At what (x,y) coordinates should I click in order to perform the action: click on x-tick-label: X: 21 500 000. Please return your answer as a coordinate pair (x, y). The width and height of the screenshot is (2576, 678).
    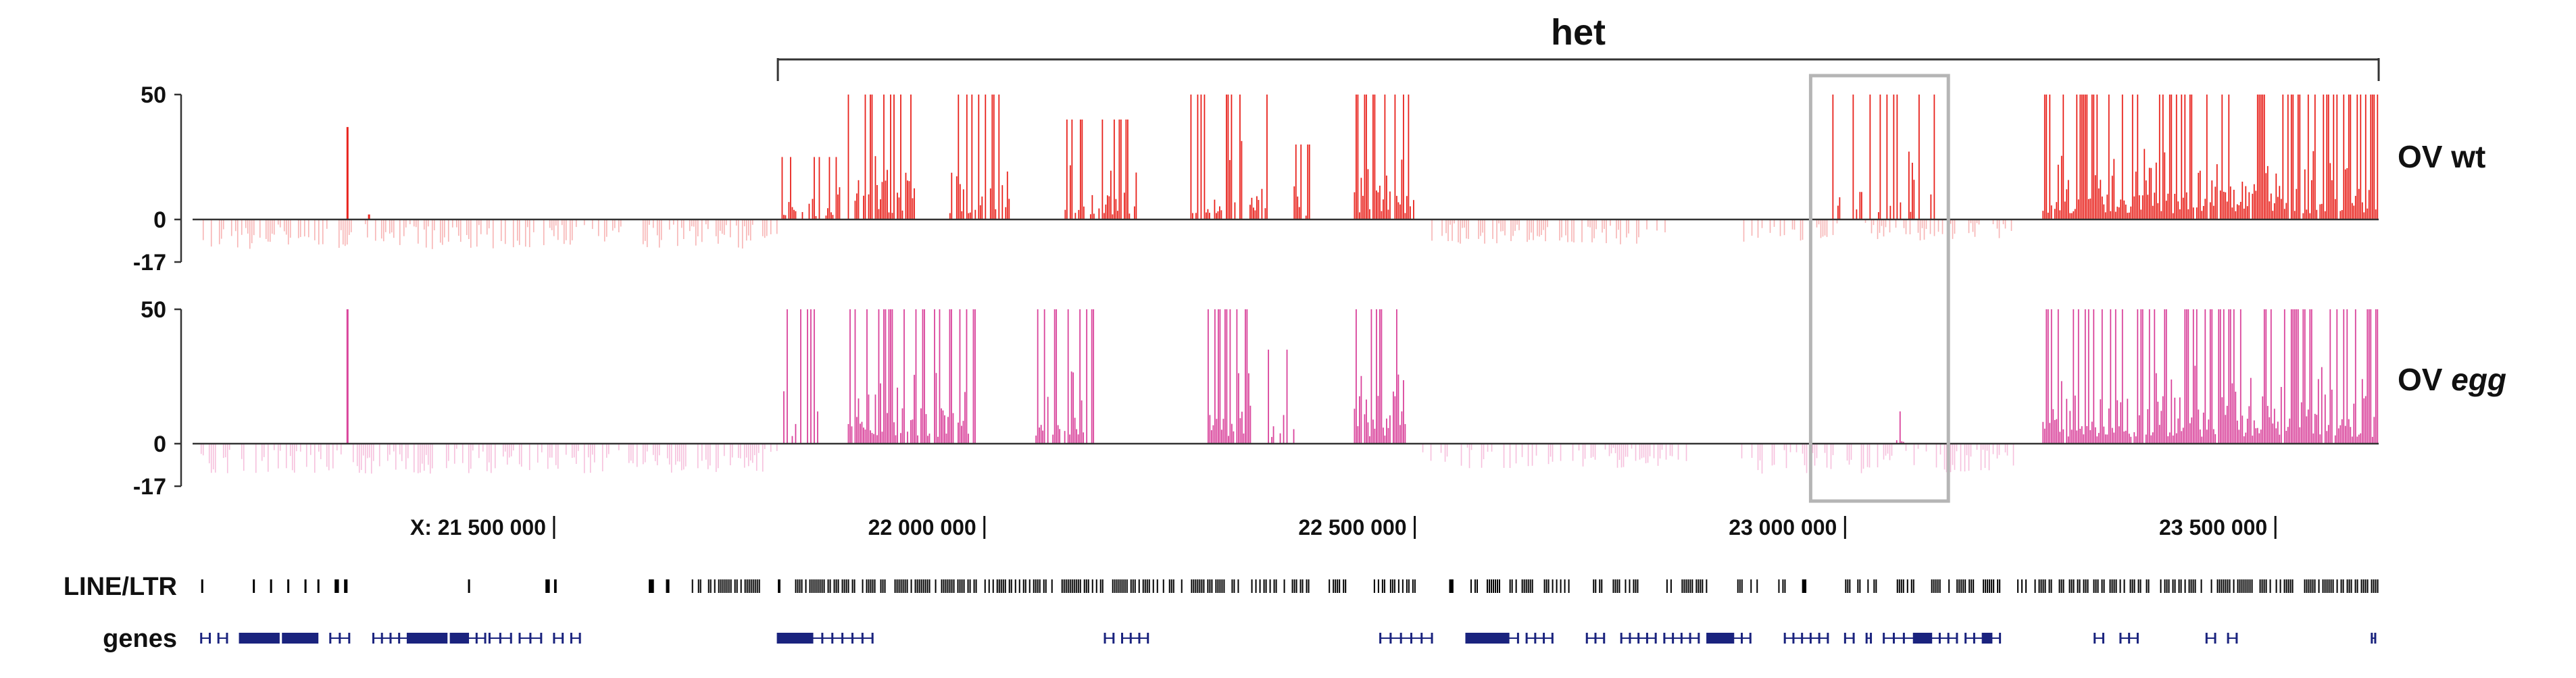
    Looking at the image, I should click on (478, 527).